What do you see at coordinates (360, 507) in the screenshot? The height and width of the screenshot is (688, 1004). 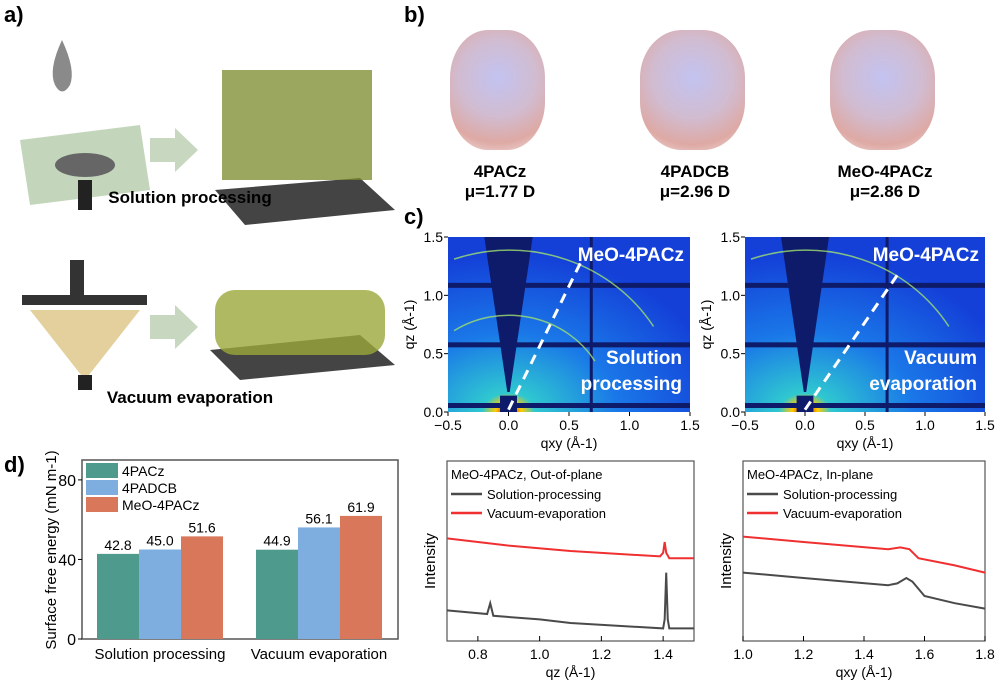 I see `bar-value-label: 61.9` at bounding box center [360, 507].